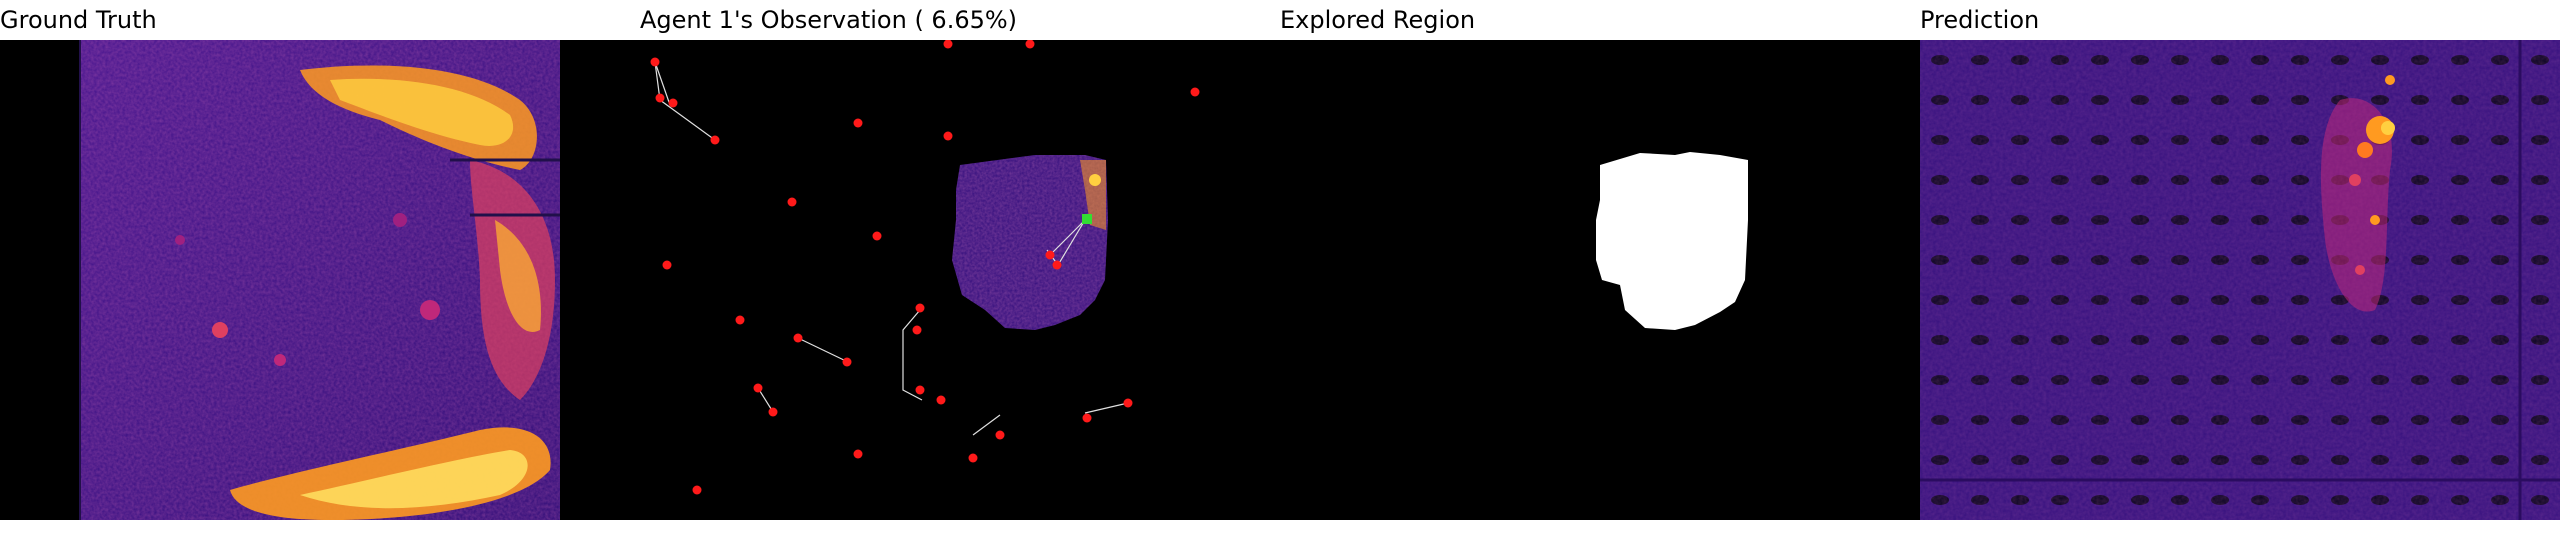 Image resolution: width=2560 pixels, height=560 pixels. What do you see at coordinates (1672, 241) in the screenshot?
I see `explored-region-mask` at bounding box center [1672, 241].